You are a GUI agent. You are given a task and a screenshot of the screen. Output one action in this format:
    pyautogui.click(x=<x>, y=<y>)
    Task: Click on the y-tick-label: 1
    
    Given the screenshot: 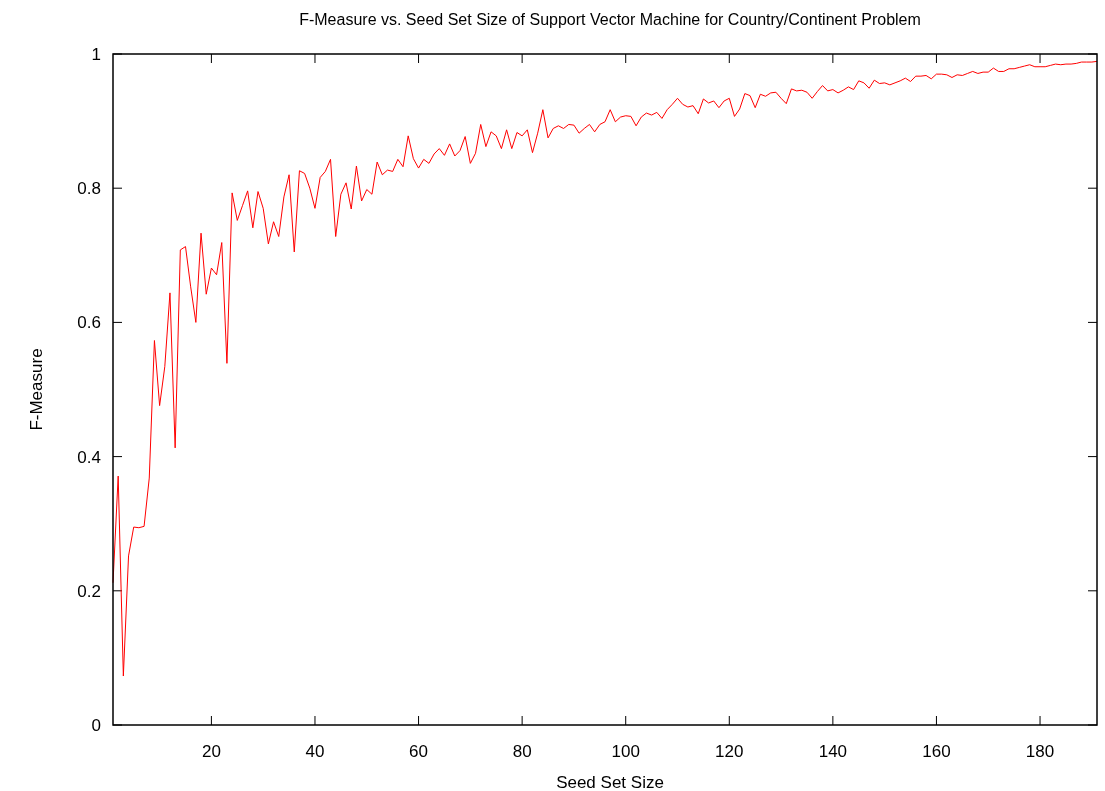 What is the action you would take?
    pyautogui.click(x=96, y=54)
    